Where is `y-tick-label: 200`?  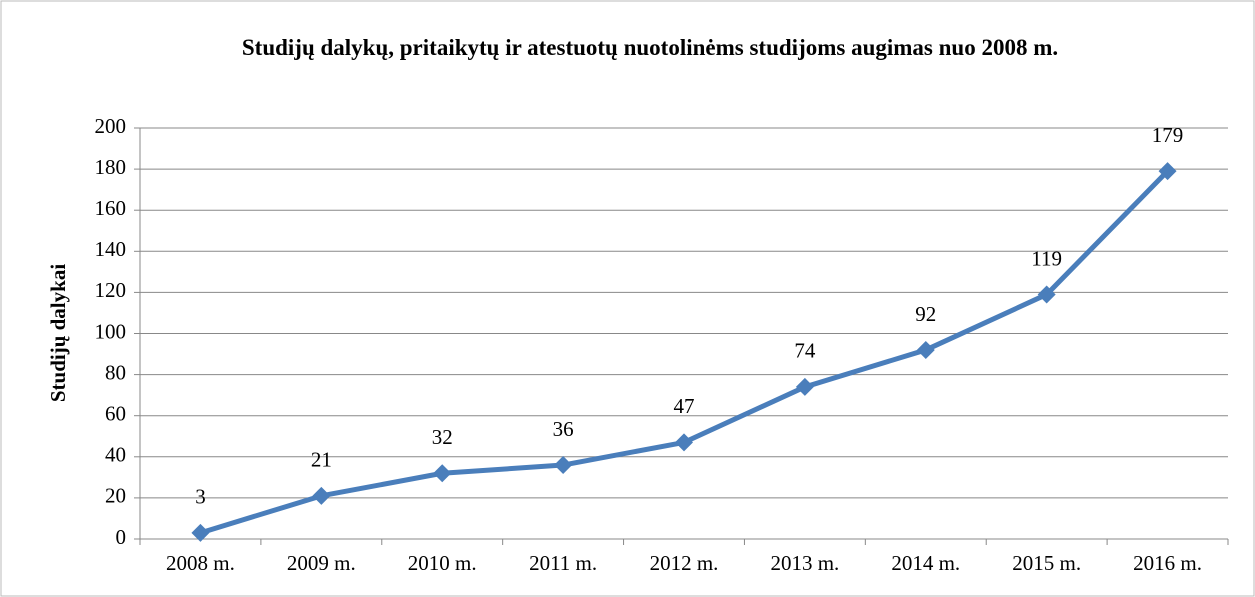 y-tick-label: 200 is located at coordinates (111, 126).